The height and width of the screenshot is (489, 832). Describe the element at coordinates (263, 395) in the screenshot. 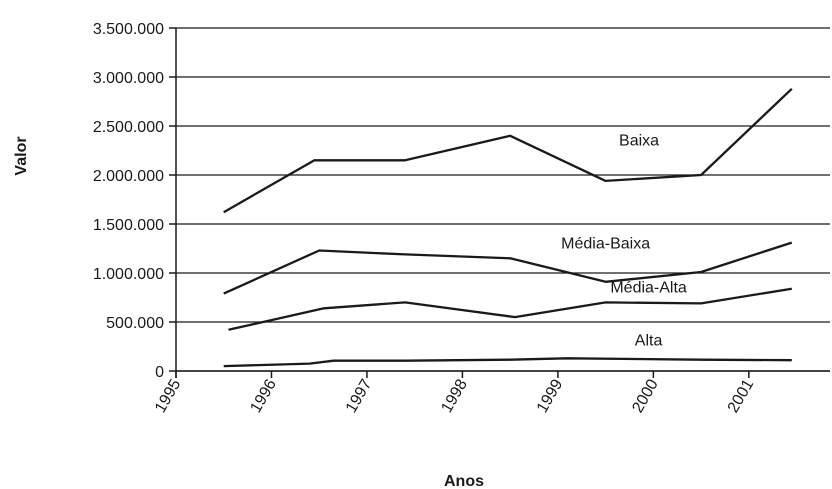

I see `x-tick-label: 1996` at that location.